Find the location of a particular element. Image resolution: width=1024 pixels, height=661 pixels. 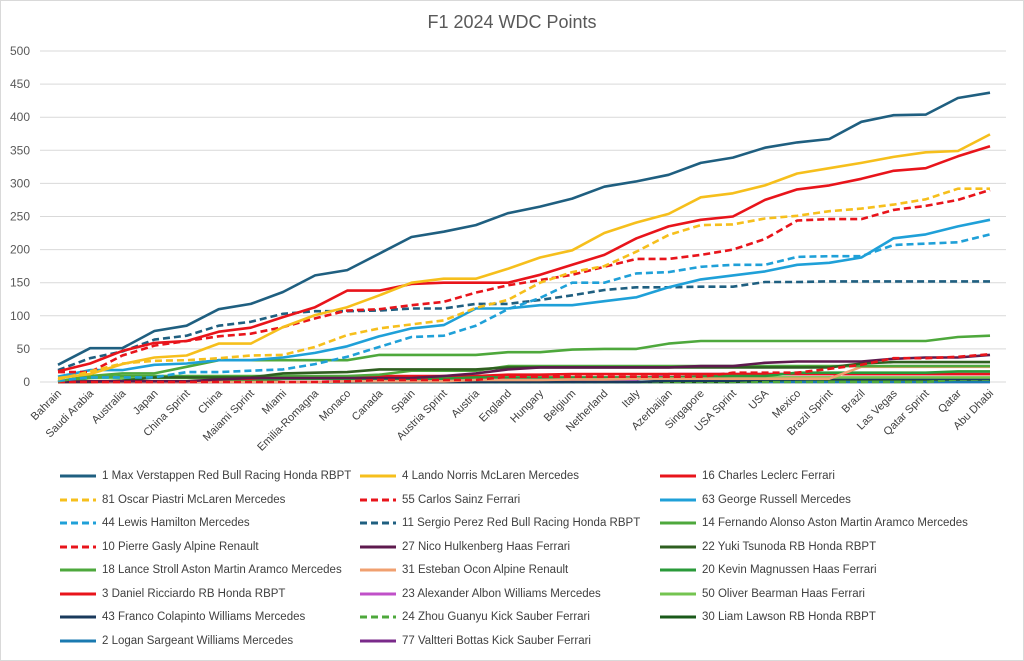

legend-label: 30 Liam Lawson RB Honda RBPT is located at coordinates (789, 617).